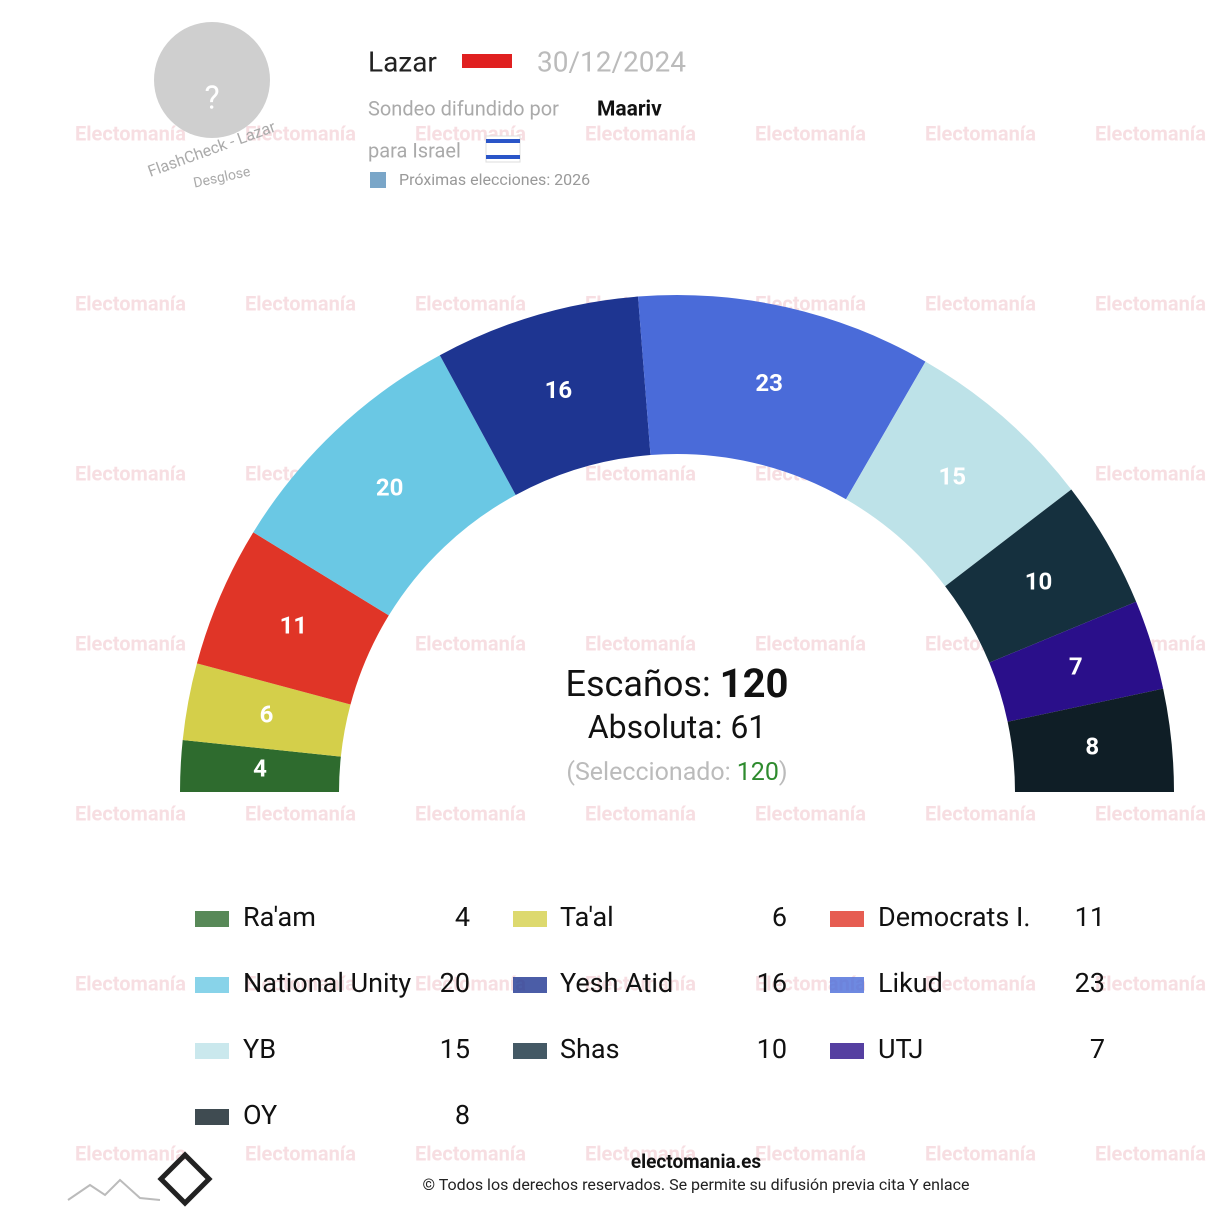 This screenshot has height=1226, width=1222. Describe the element at coordinates (590, 1049) in the screenshot. I see `legend-name: Shas` at that location.